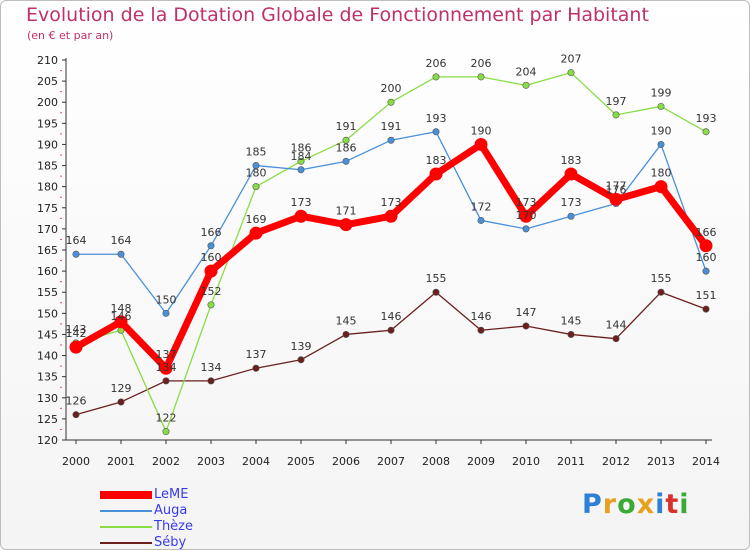  I want to click on data-label: 143, so click(76, 329).